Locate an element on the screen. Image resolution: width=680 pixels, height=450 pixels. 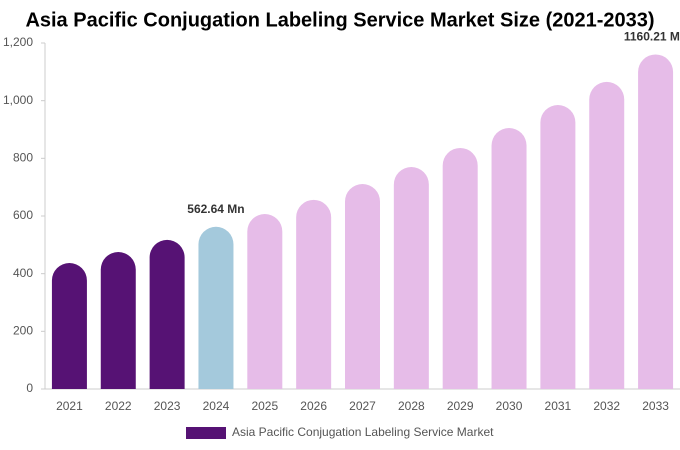
x-tick-label: 2028 is located at coordinates (411, 406).